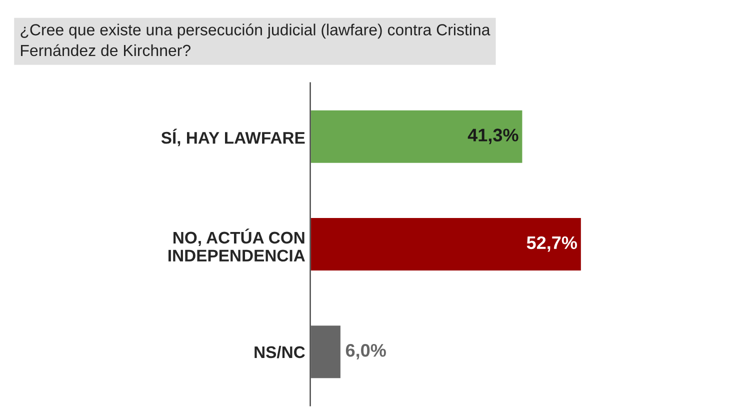 The height and width of the screenshot is (414, 730). I want to click on data-label: 6,0%, so click(366, 352).